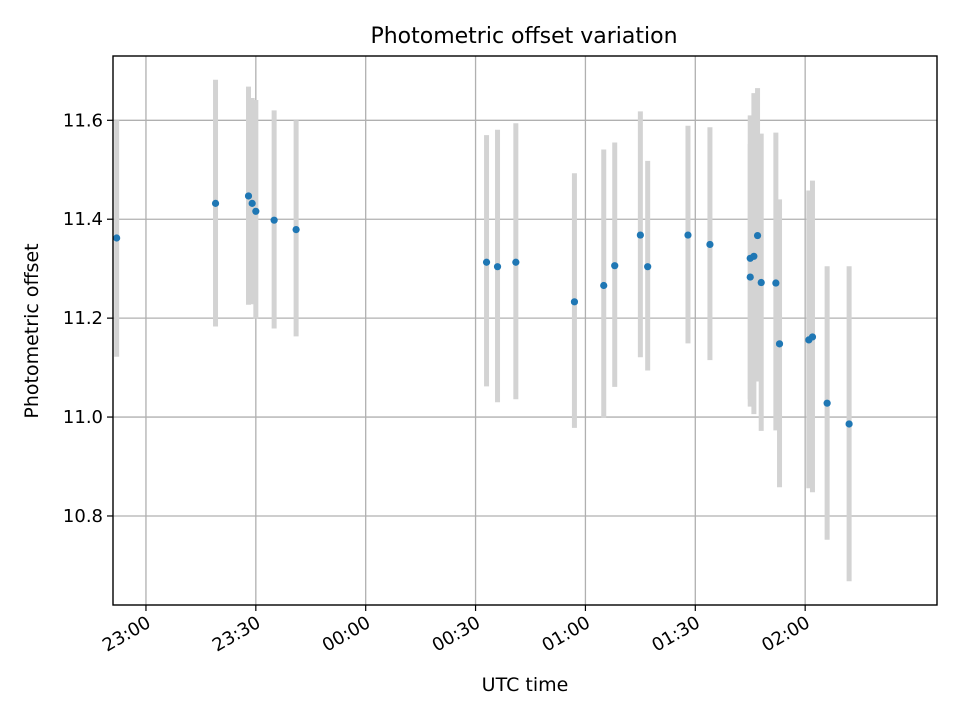 Image resolution: width=960 pixels, height=720 pixels. What do you see at coordinates (83, 120) in the screenshot?
I see `y-tick-label: 11.6` at bounding box center [83, 120].